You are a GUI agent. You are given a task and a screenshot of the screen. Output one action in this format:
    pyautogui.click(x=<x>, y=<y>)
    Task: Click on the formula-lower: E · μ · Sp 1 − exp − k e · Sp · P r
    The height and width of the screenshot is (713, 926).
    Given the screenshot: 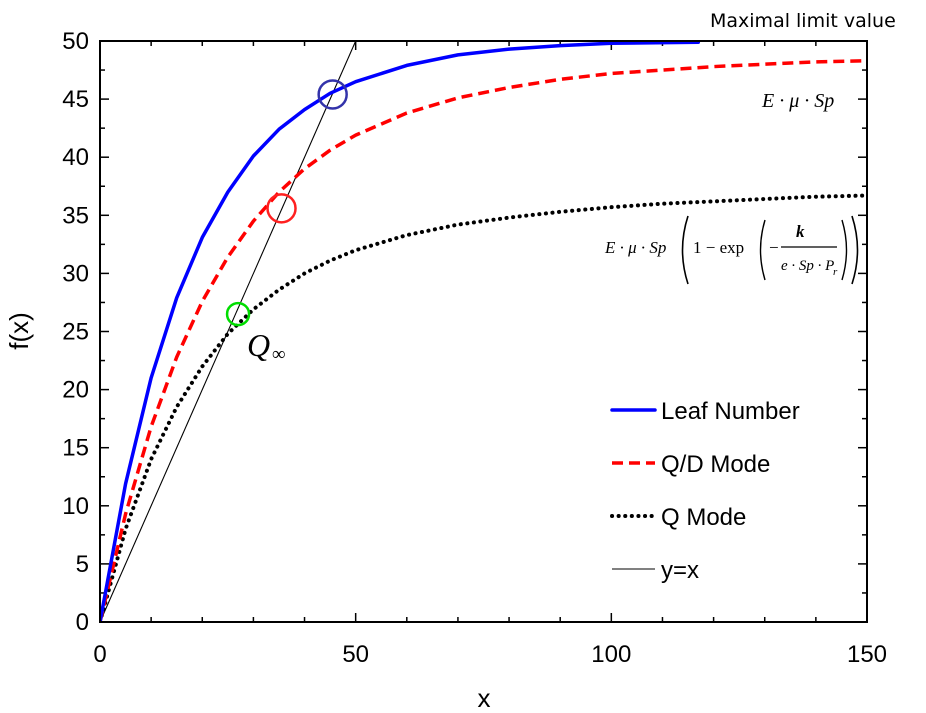 What is the action you would take?
    pyautogui.click(x=731, y=250)
    